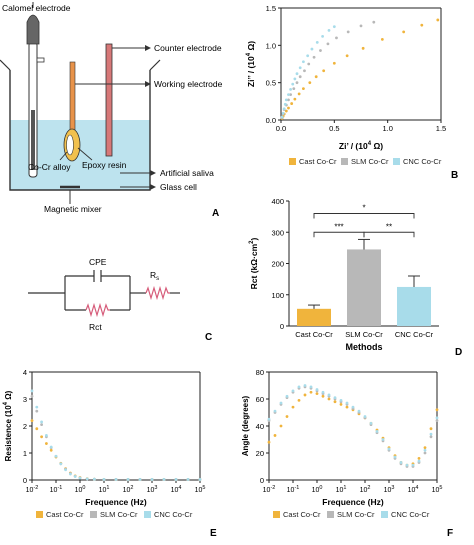  What do you see at coordinates (260, 453) in the screenshot?
I see `y-tick-label: 20` at bounding box center [260, 453].